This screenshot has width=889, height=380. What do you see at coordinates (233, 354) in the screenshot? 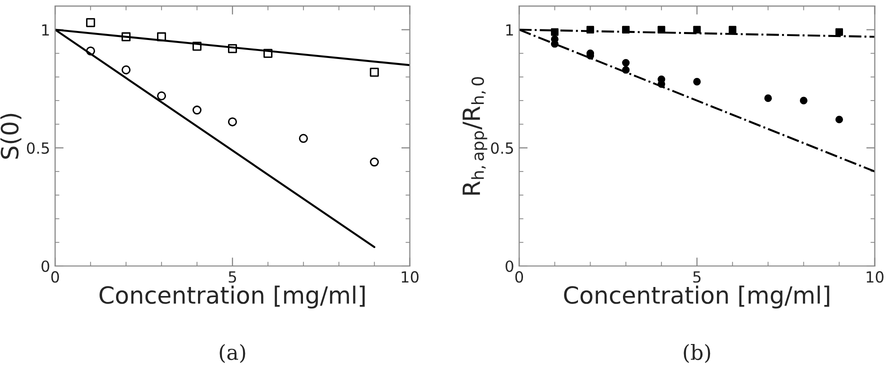
I see `text: (a)` at bounding box center [233, 354].